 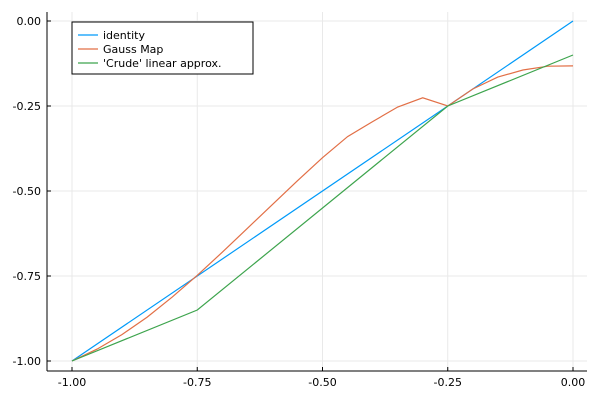 I want to click on y-tick-label: -0.50, so click(x=27, y=191).